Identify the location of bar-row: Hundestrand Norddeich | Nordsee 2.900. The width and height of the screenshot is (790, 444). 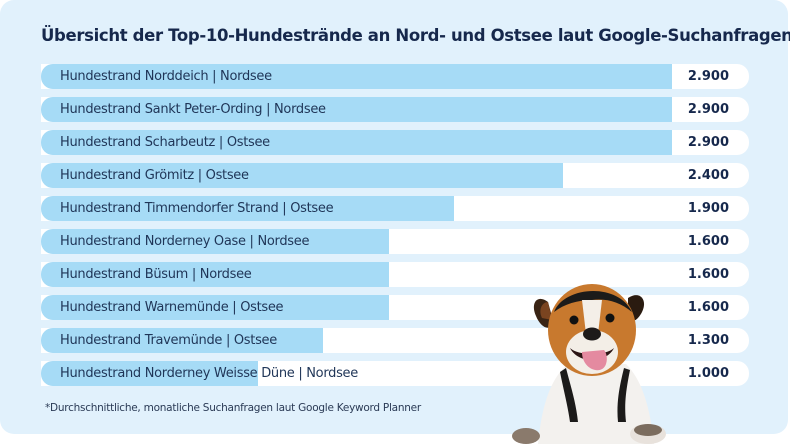
(395, 76).